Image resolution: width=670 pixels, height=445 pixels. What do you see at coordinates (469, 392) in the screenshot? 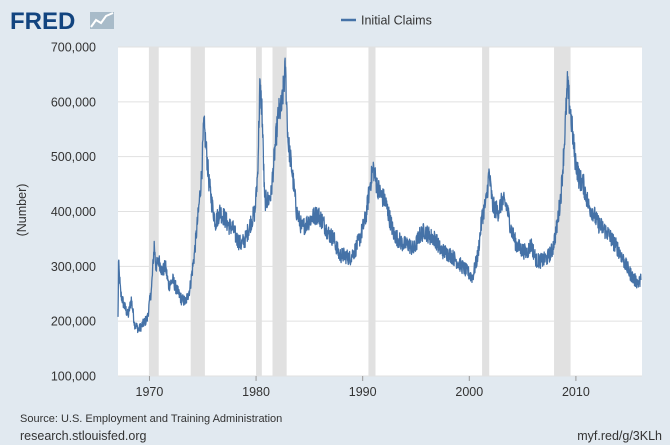
I see `x-tick-label: 2000` at bounding box center [469, 392].